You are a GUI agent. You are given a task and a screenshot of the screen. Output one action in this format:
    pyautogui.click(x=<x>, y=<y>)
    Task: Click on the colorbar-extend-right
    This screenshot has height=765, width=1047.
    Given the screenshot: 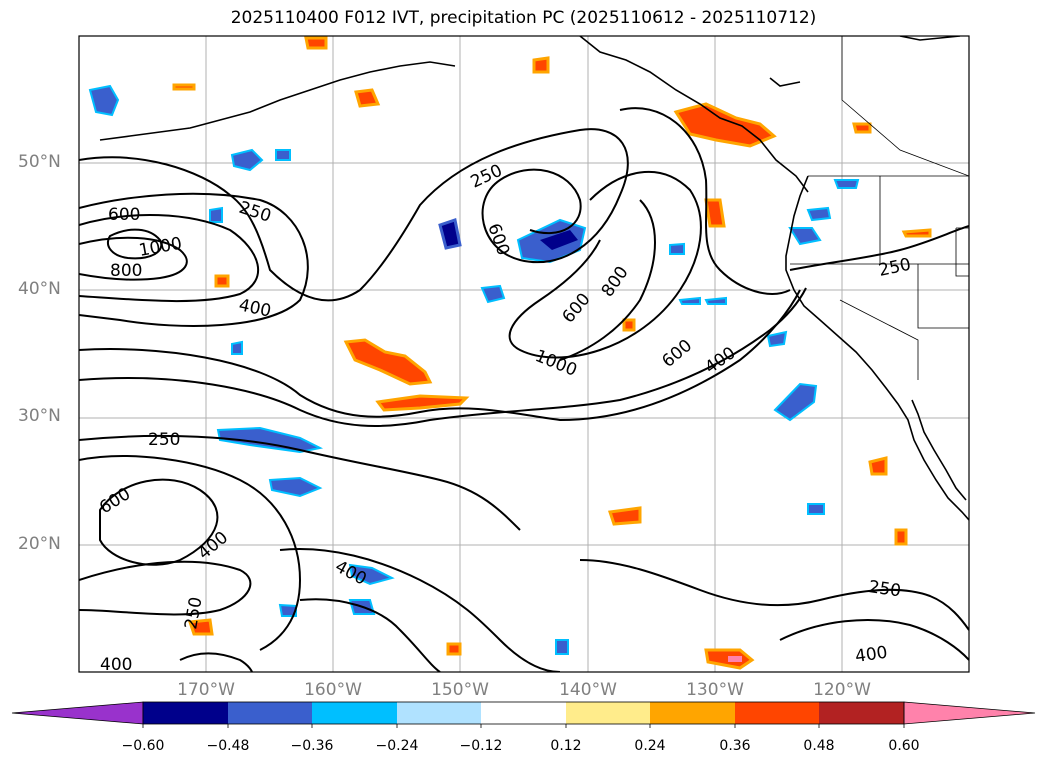 What is the action you would take?
    pyautogui.click(x=969, y=713)
    